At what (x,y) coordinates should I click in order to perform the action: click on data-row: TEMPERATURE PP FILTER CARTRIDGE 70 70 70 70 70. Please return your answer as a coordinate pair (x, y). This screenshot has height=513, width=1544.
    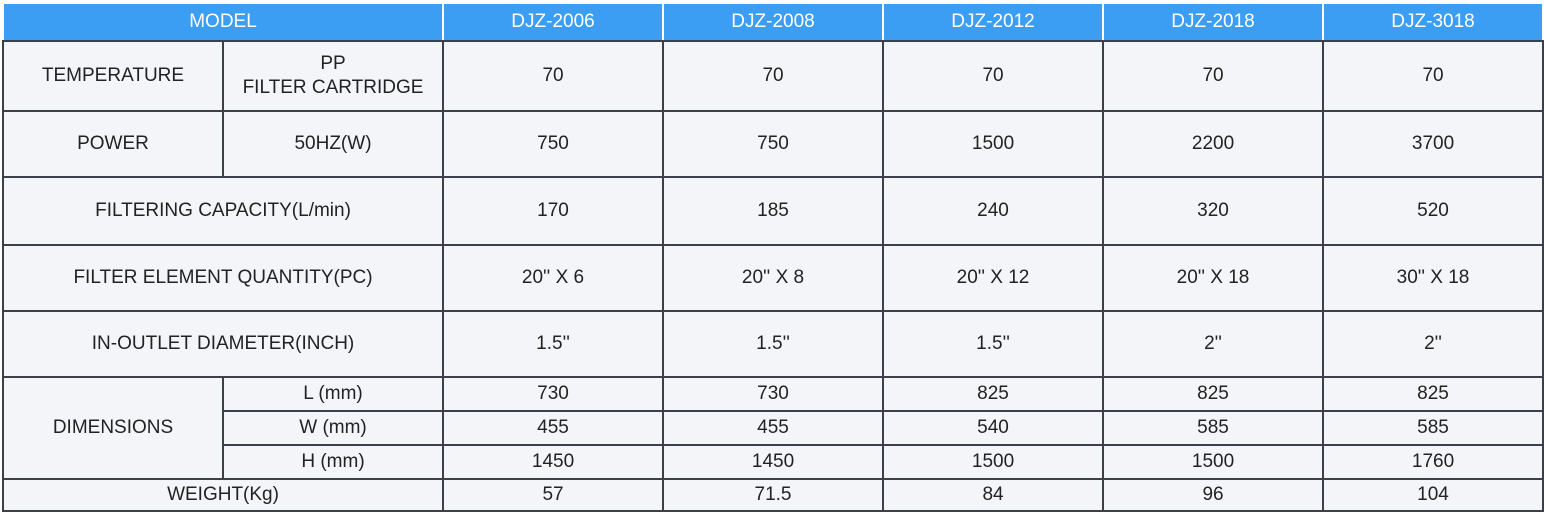
    Looking at the image, I should click on (773, 76).